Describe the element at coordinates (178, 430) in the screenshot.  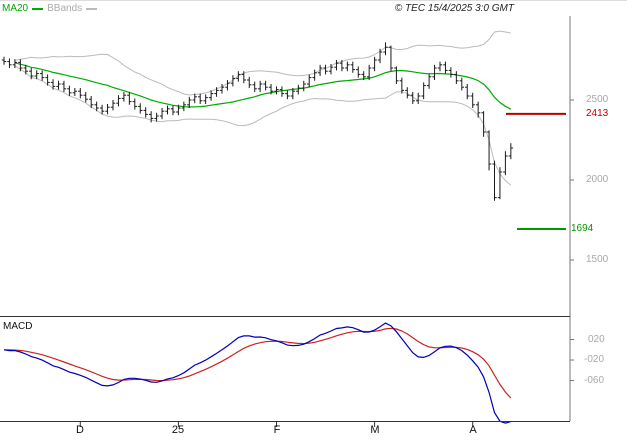
I see `x-axis-tick-january25: 25` at that location.